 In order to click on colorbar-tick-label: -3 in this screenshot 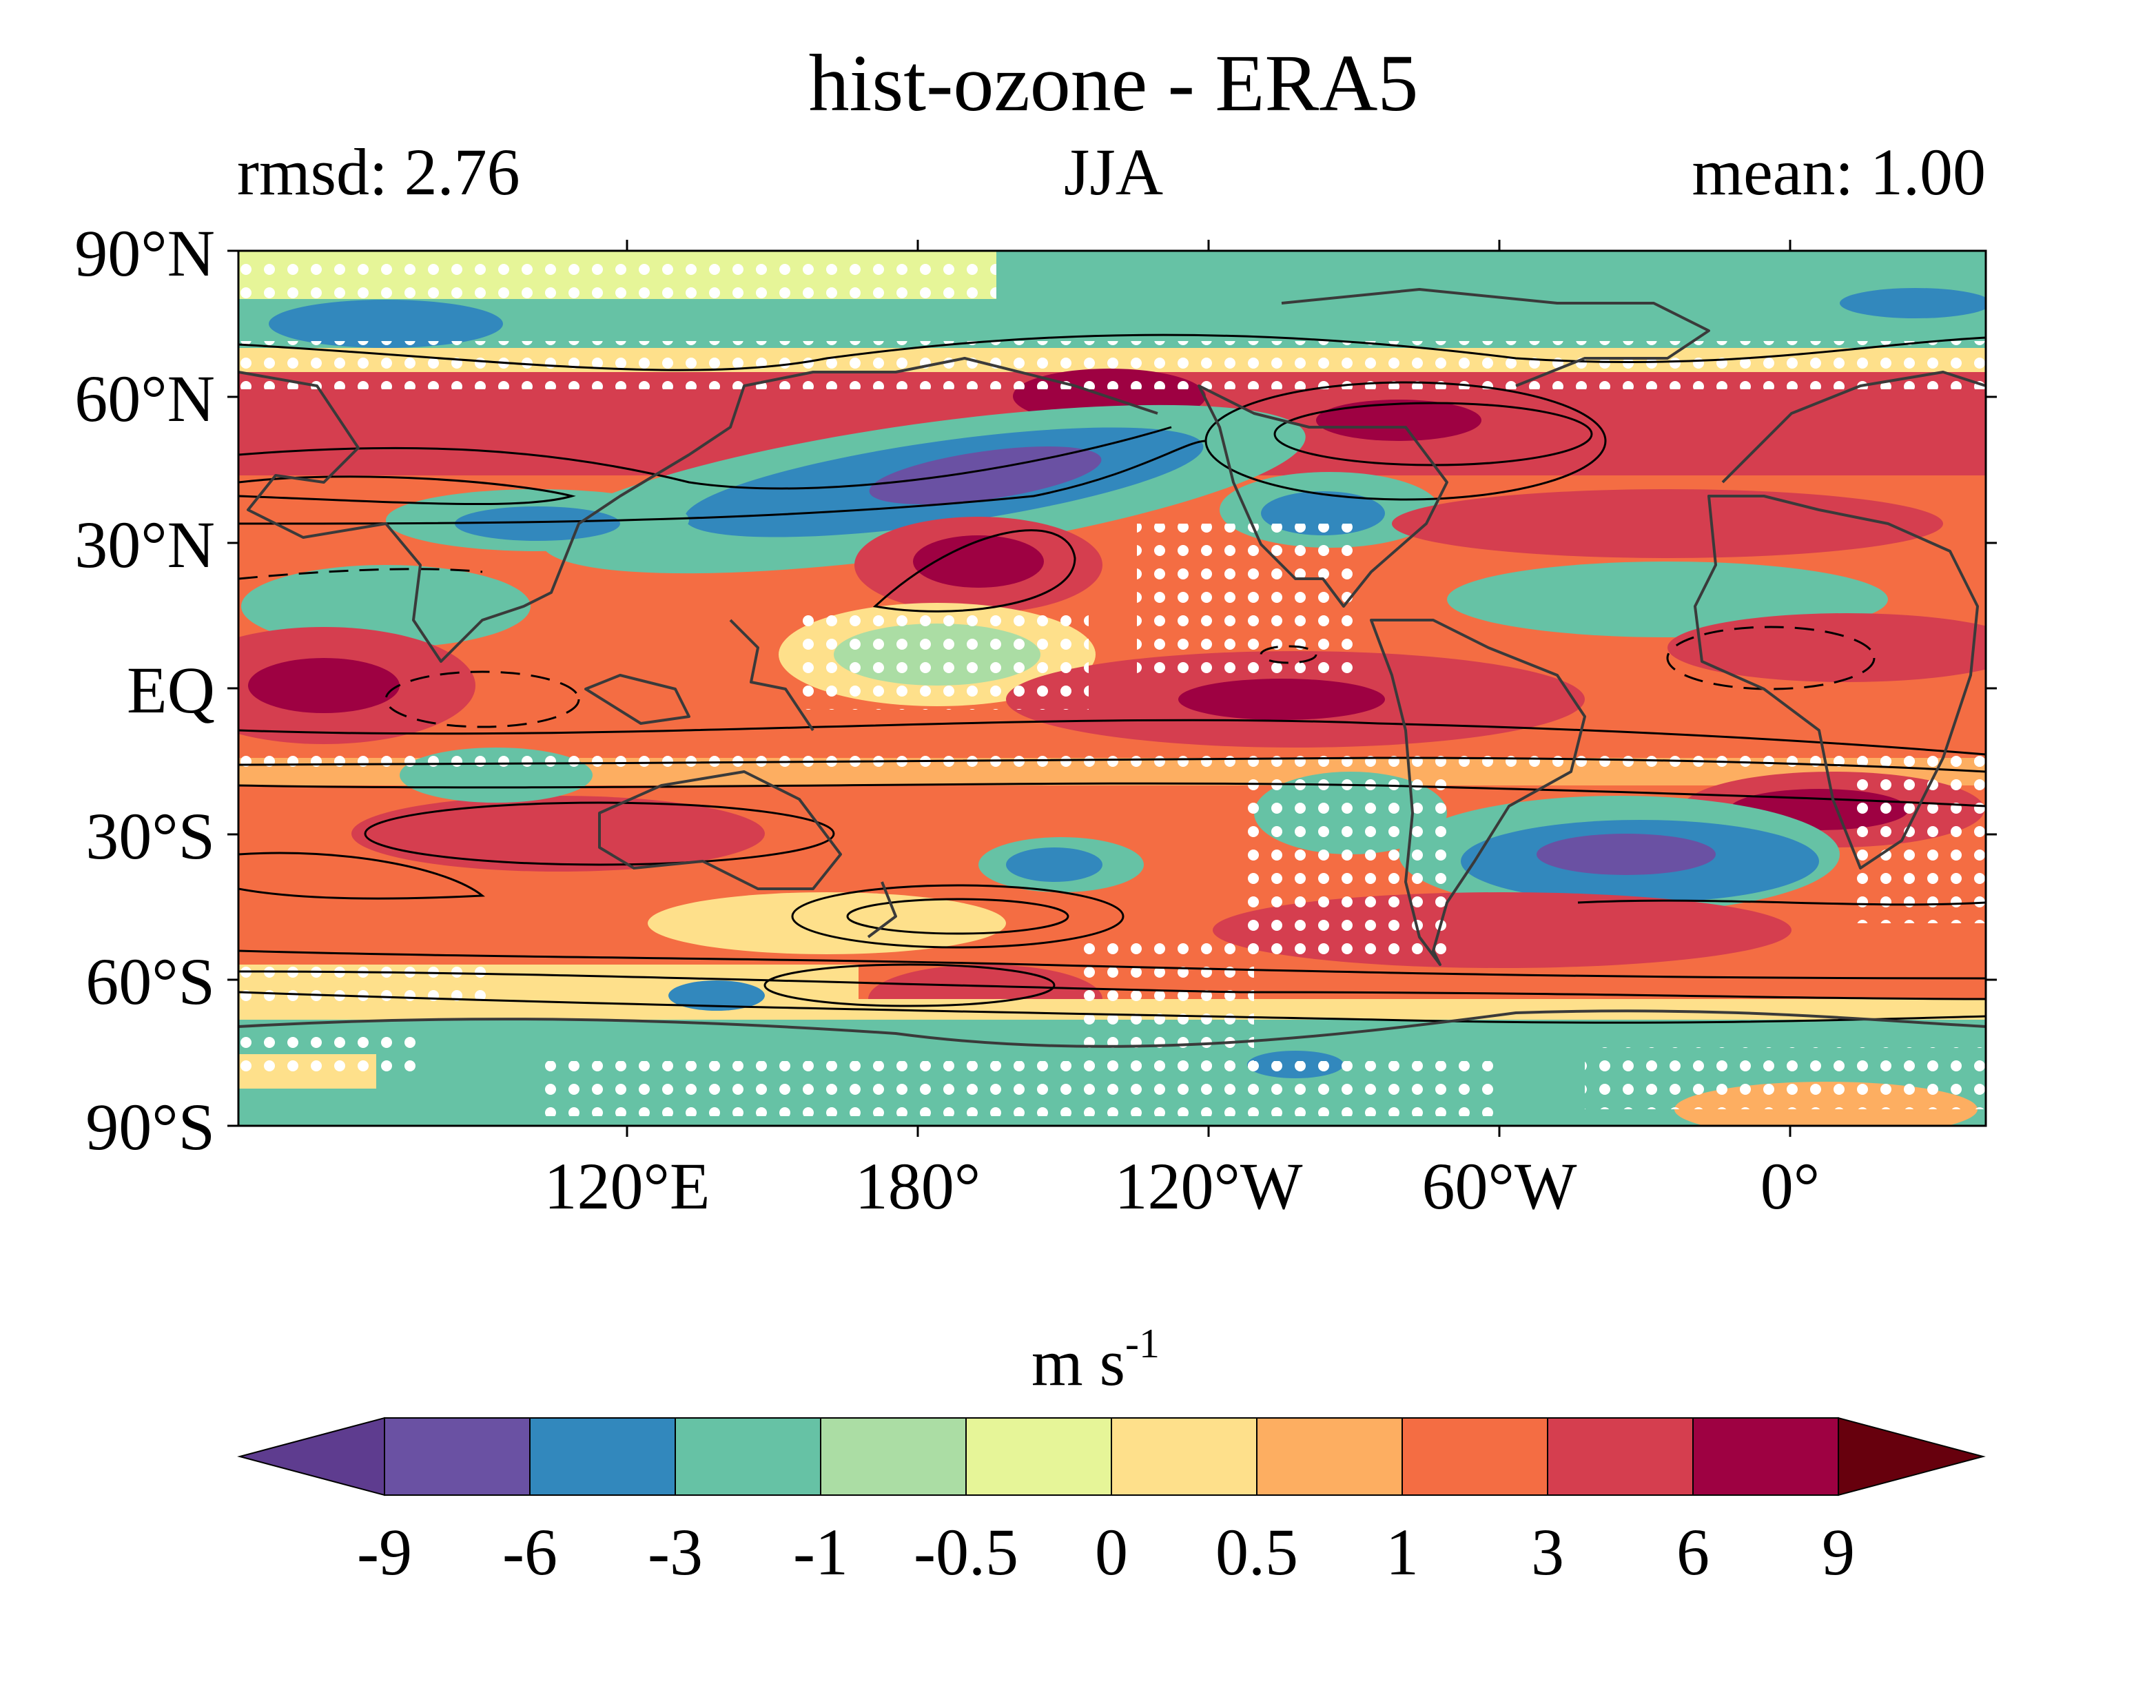, I will do `click(675, 1552)`.